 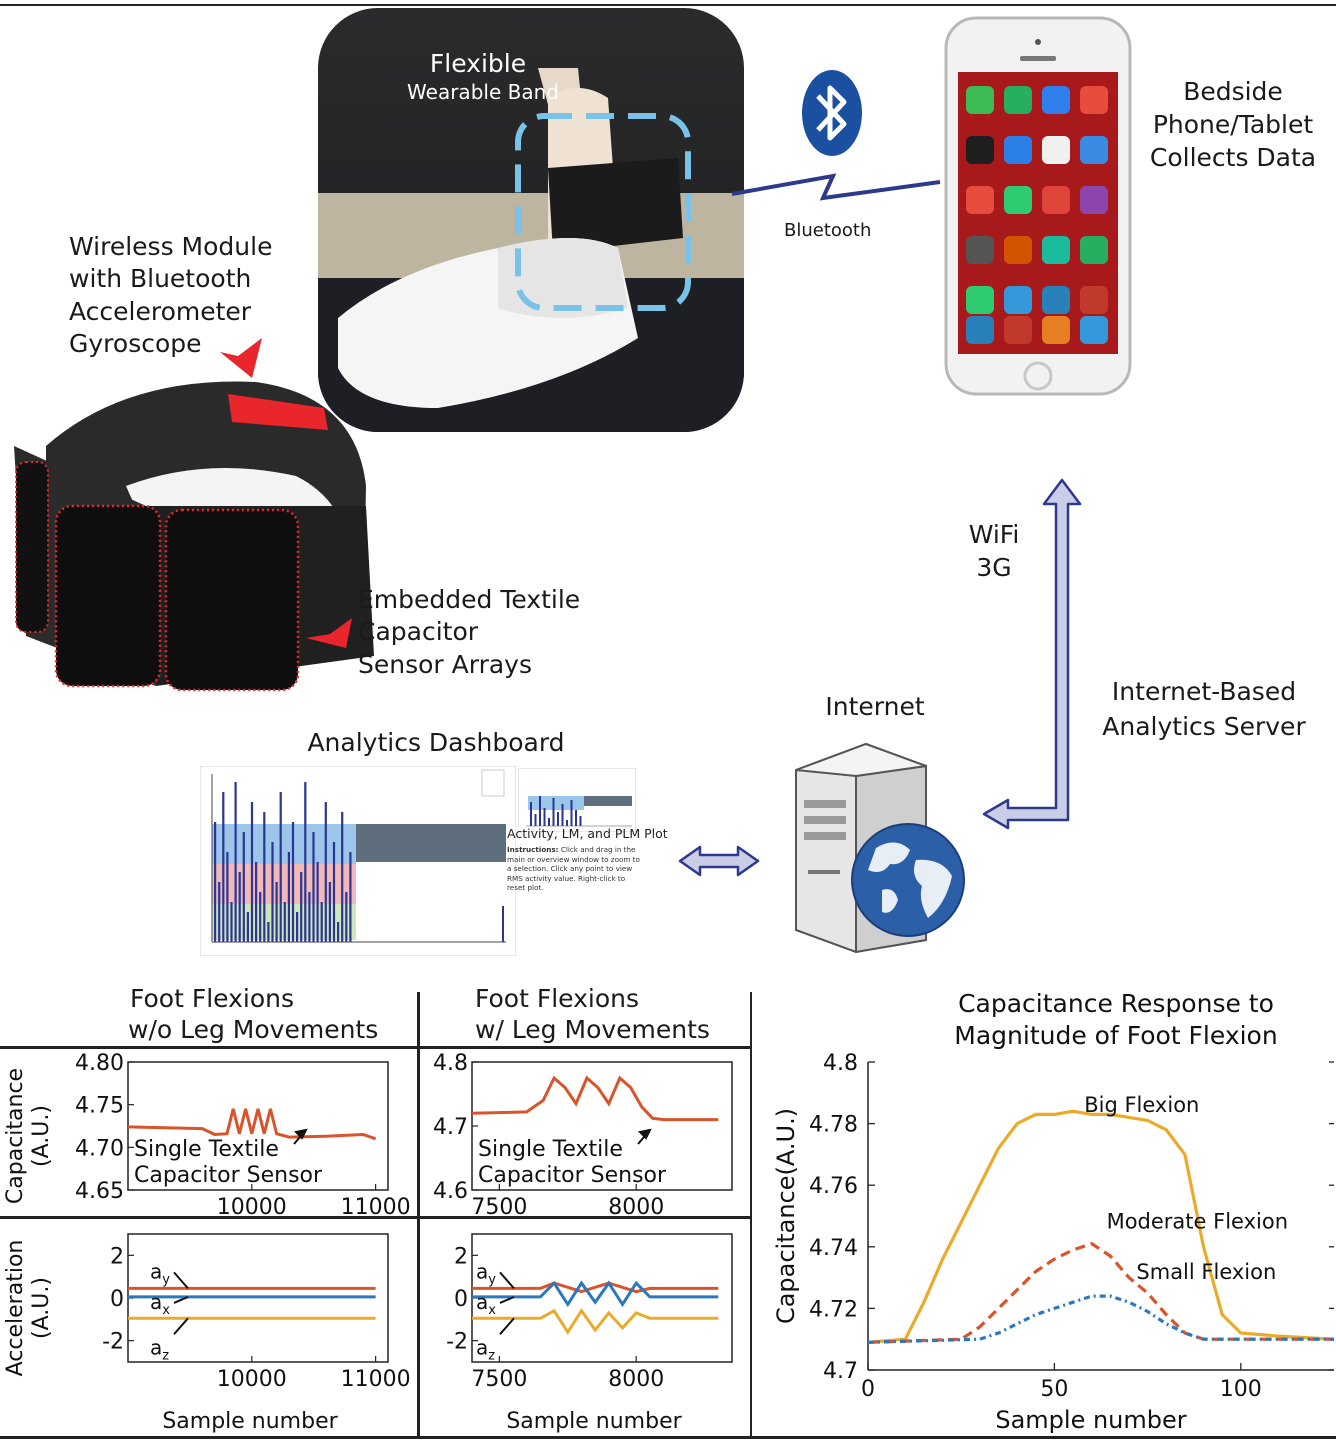 What do you see at coordinates (603, 212) in the screenshot?
I see `band-highlight-box` at bounding box center [603, 212].